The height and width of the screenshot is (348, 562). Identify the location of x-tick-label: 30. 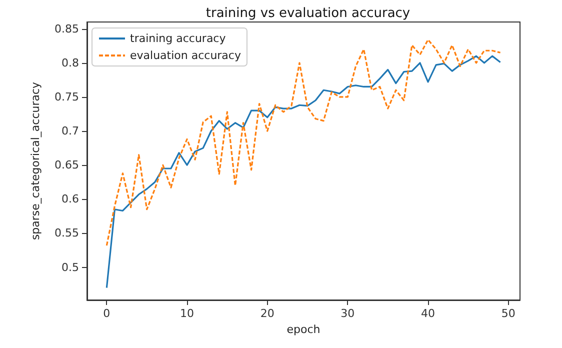
(347, 313).